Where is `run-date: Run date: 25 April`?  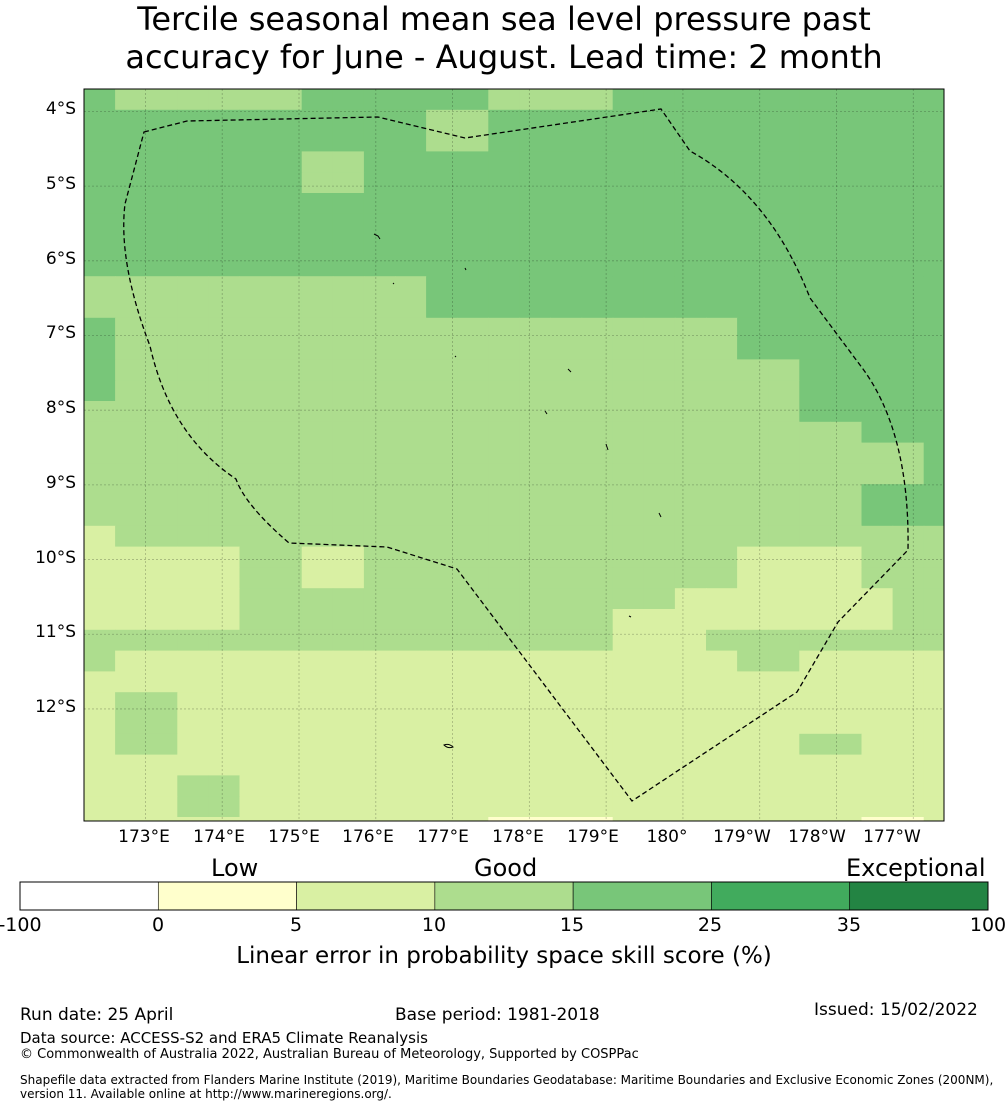
run-date: Run date: 25 April is located at coordinates (97, 1015).